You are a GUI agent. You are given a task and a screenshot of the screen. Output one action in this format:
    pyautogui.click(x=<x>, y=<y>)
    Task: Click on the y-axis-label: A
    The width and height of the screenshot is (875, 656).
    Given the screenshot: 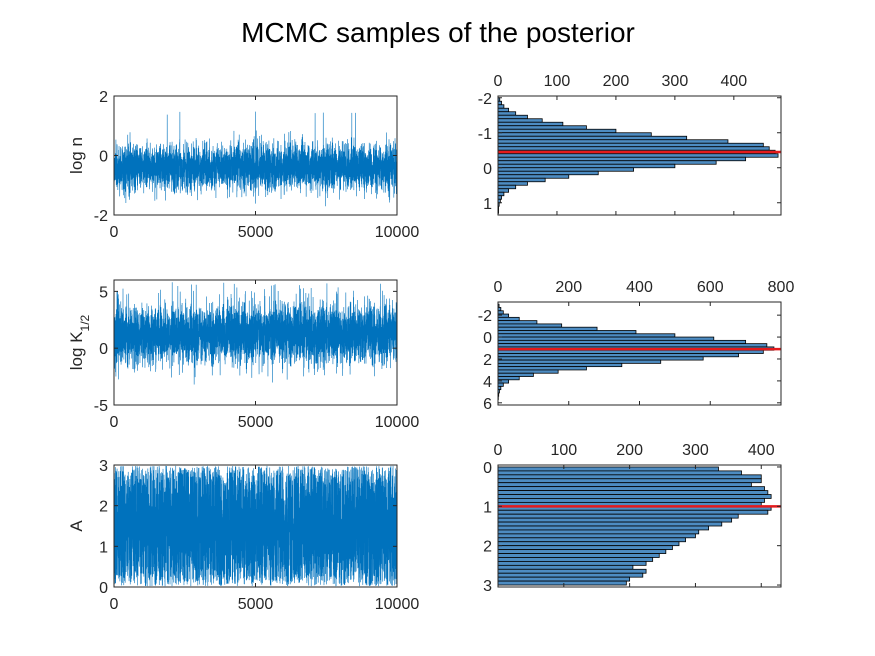 What is the action you would take?
    pyautogui.click(x=76, y=526)
    